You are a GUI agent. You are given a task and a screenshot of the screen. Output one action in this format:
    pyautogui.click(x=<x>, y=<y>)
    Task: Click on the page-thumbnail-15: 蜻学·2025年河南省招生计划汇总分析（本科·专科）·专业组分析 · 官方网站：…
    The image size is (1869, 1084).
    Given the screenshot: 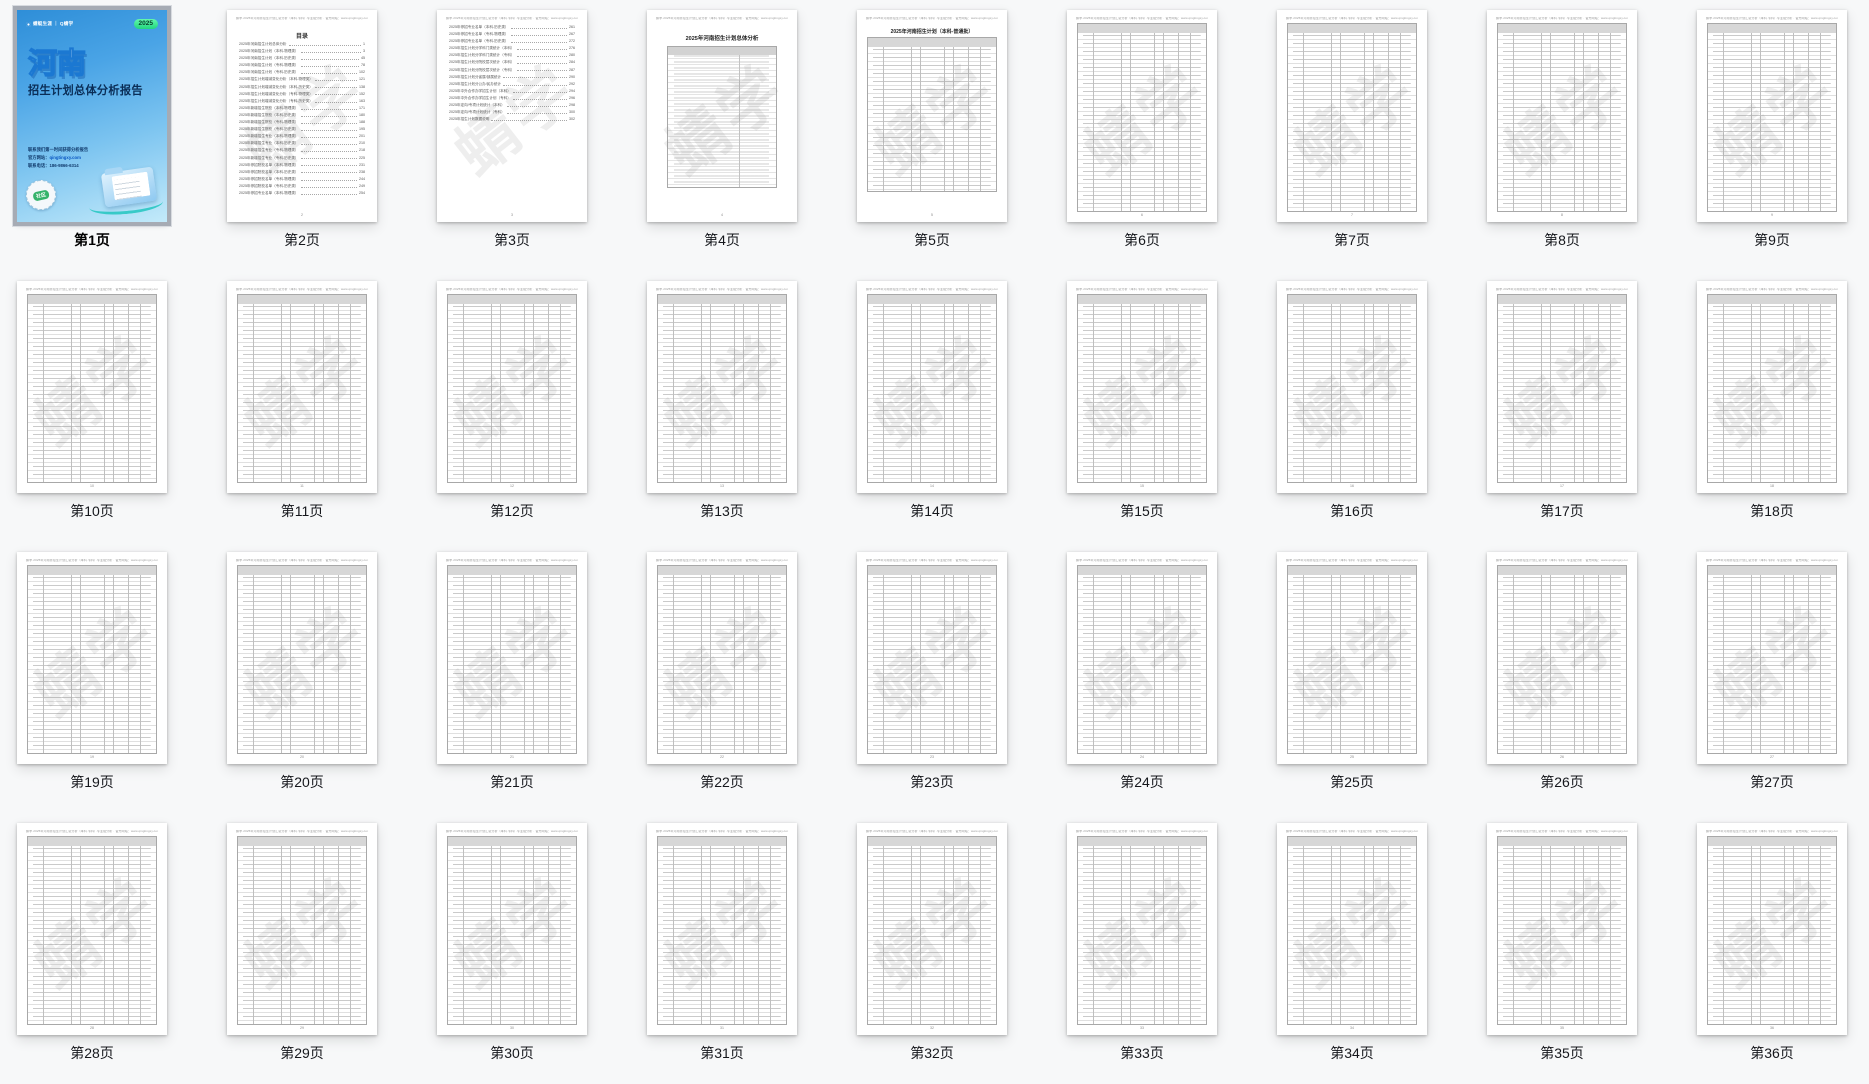 What is the action you would take?
    pyautogui.click(x=1142, y=387)
    